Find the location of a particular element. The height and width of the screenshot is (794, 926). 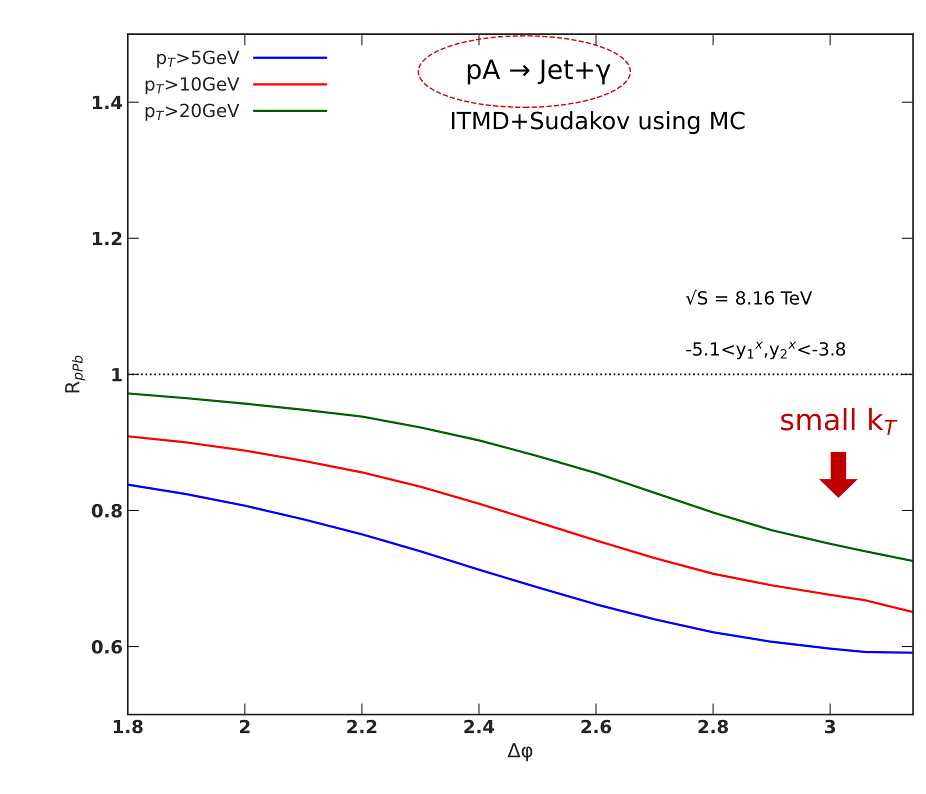

annotation: ITMD+Sudakov using MC is located at coordinates (598, 122).